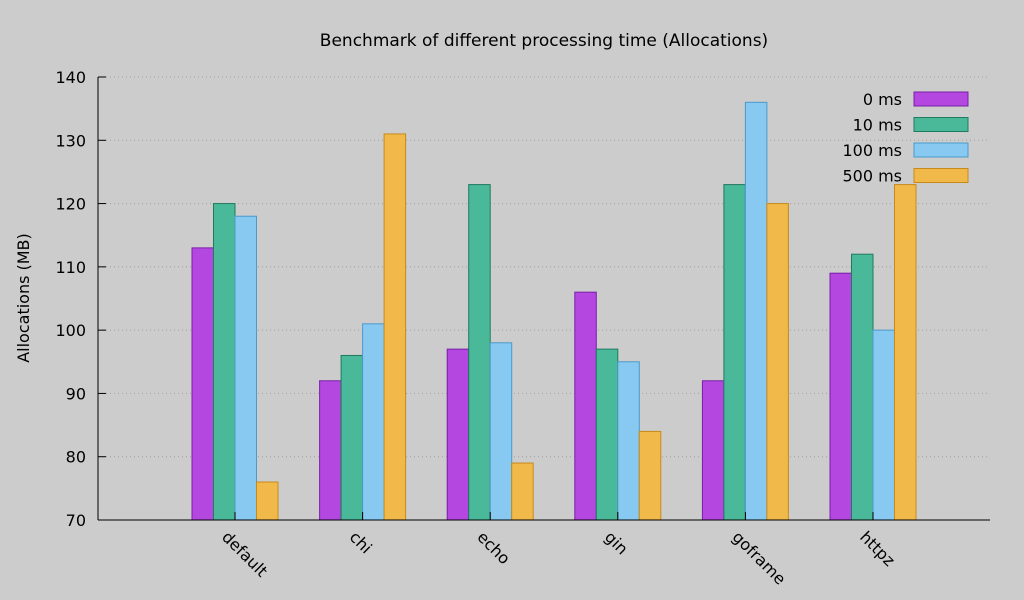 This screenshot has width=1024, height=600. I want to click on y-tick-label: 110, so click(70, 267).